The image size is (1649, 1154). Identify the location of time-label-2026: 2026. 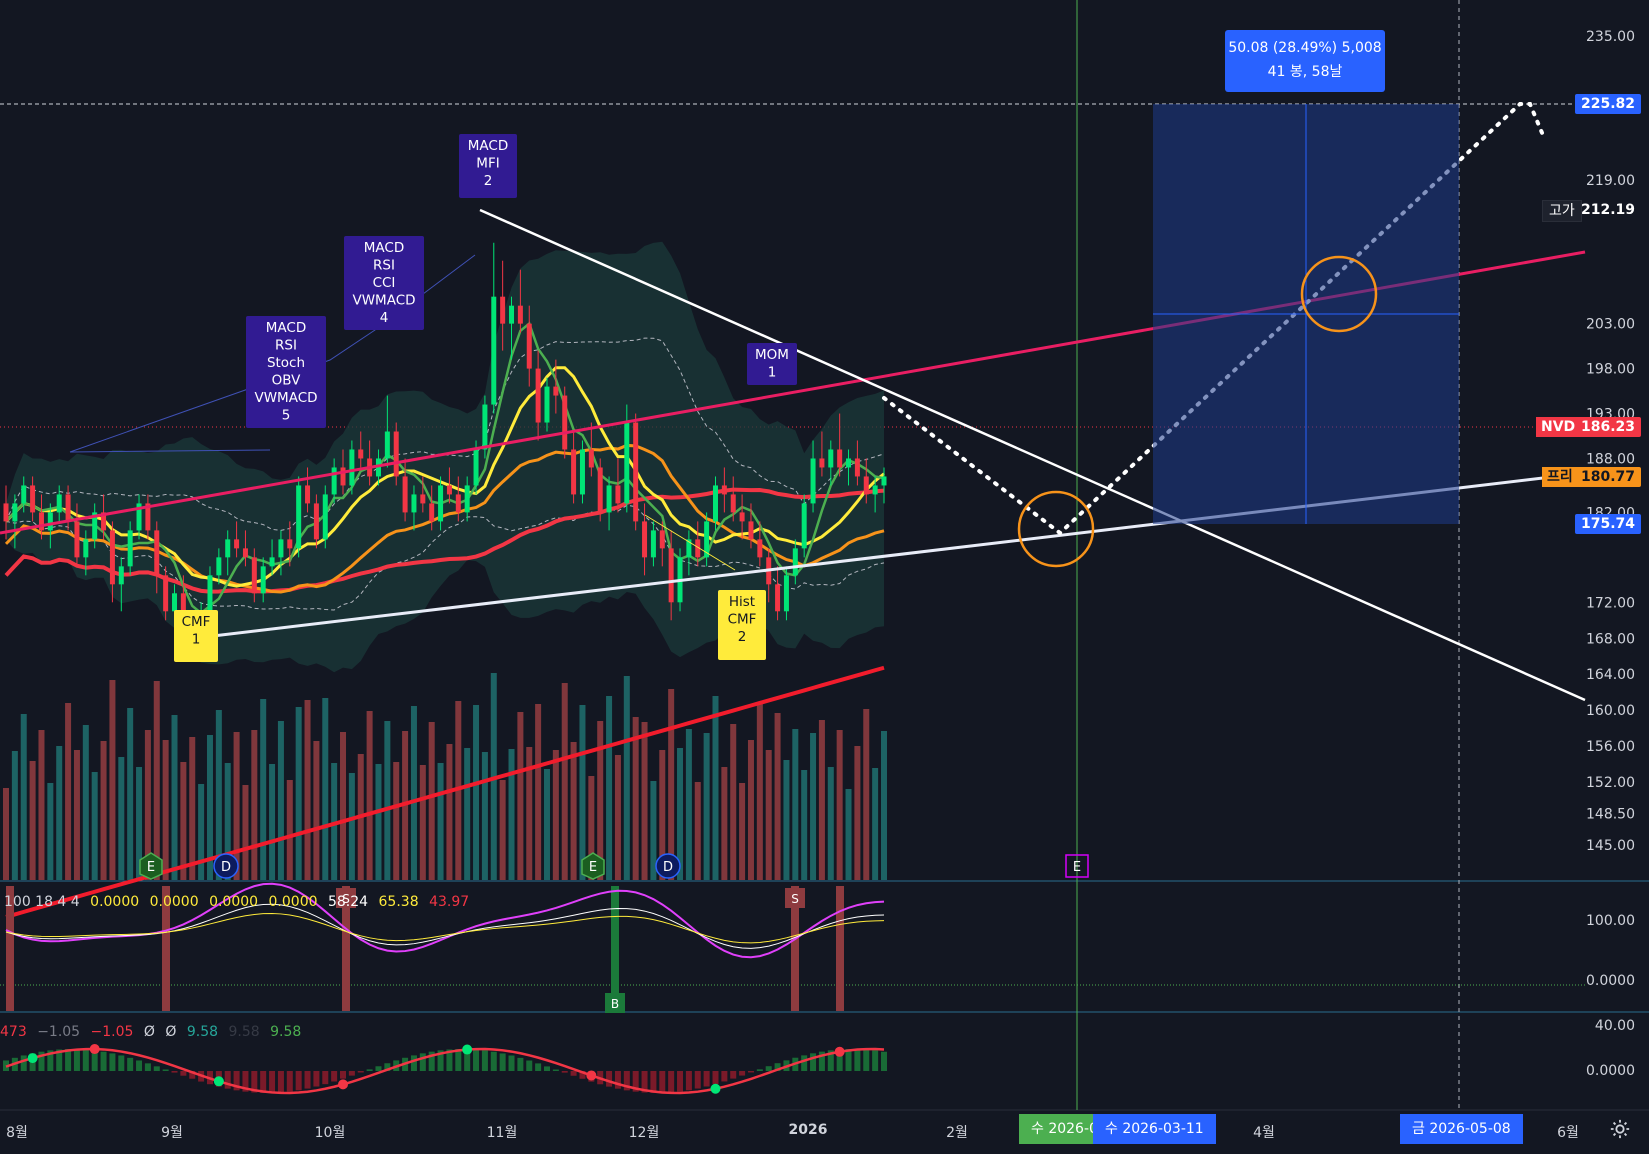
(808, 1130).